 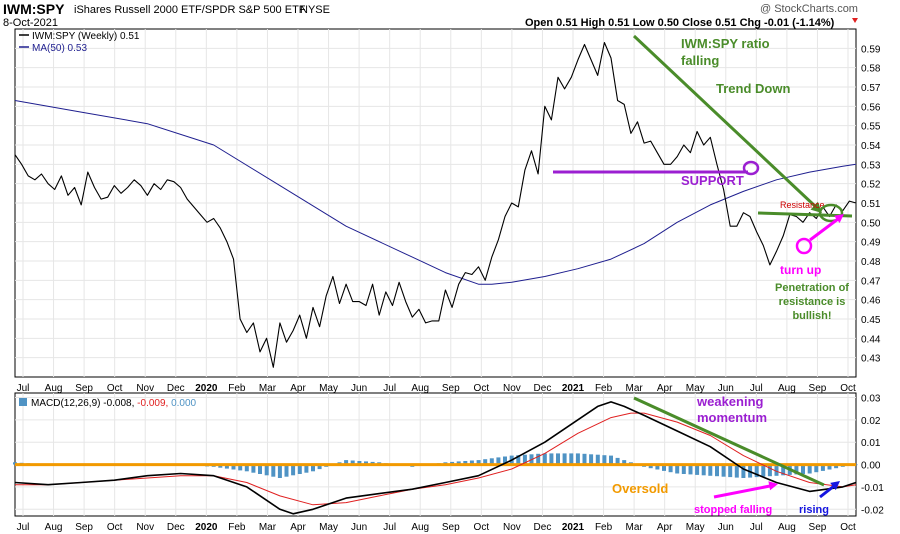 What do you see at coordinates (871, 243) in the screenshot?
I see `price-y-tick-label: 0.49` at bounding box center [871, 243].